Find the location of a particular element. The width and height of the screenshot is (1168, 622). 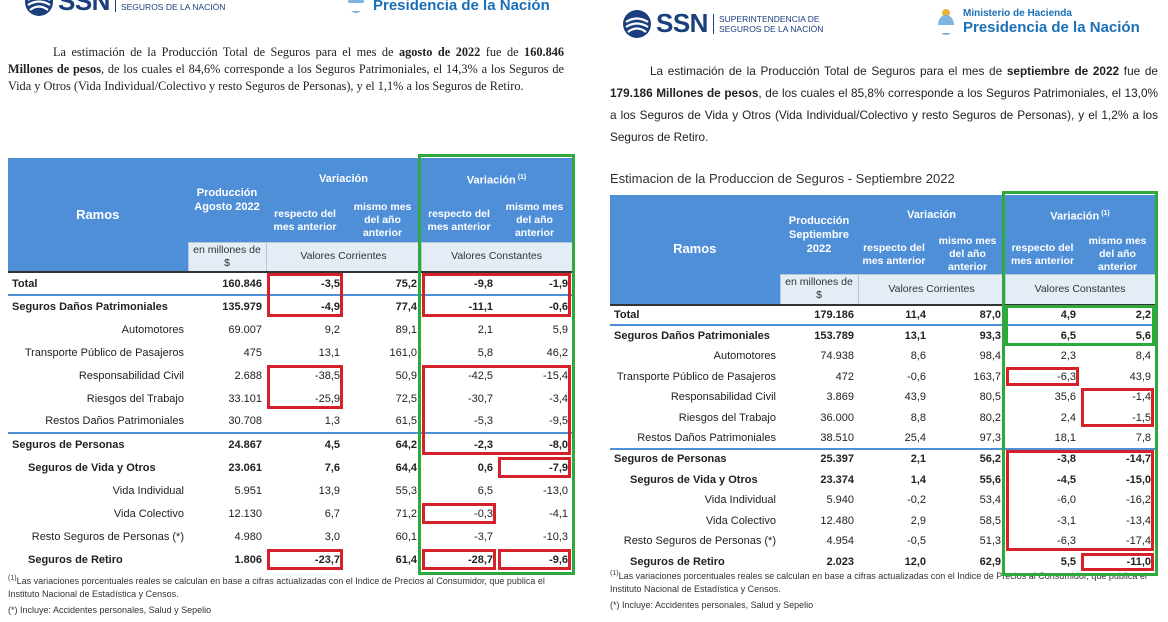

value-cell: 72,5 is located at coordinates (406, 398).